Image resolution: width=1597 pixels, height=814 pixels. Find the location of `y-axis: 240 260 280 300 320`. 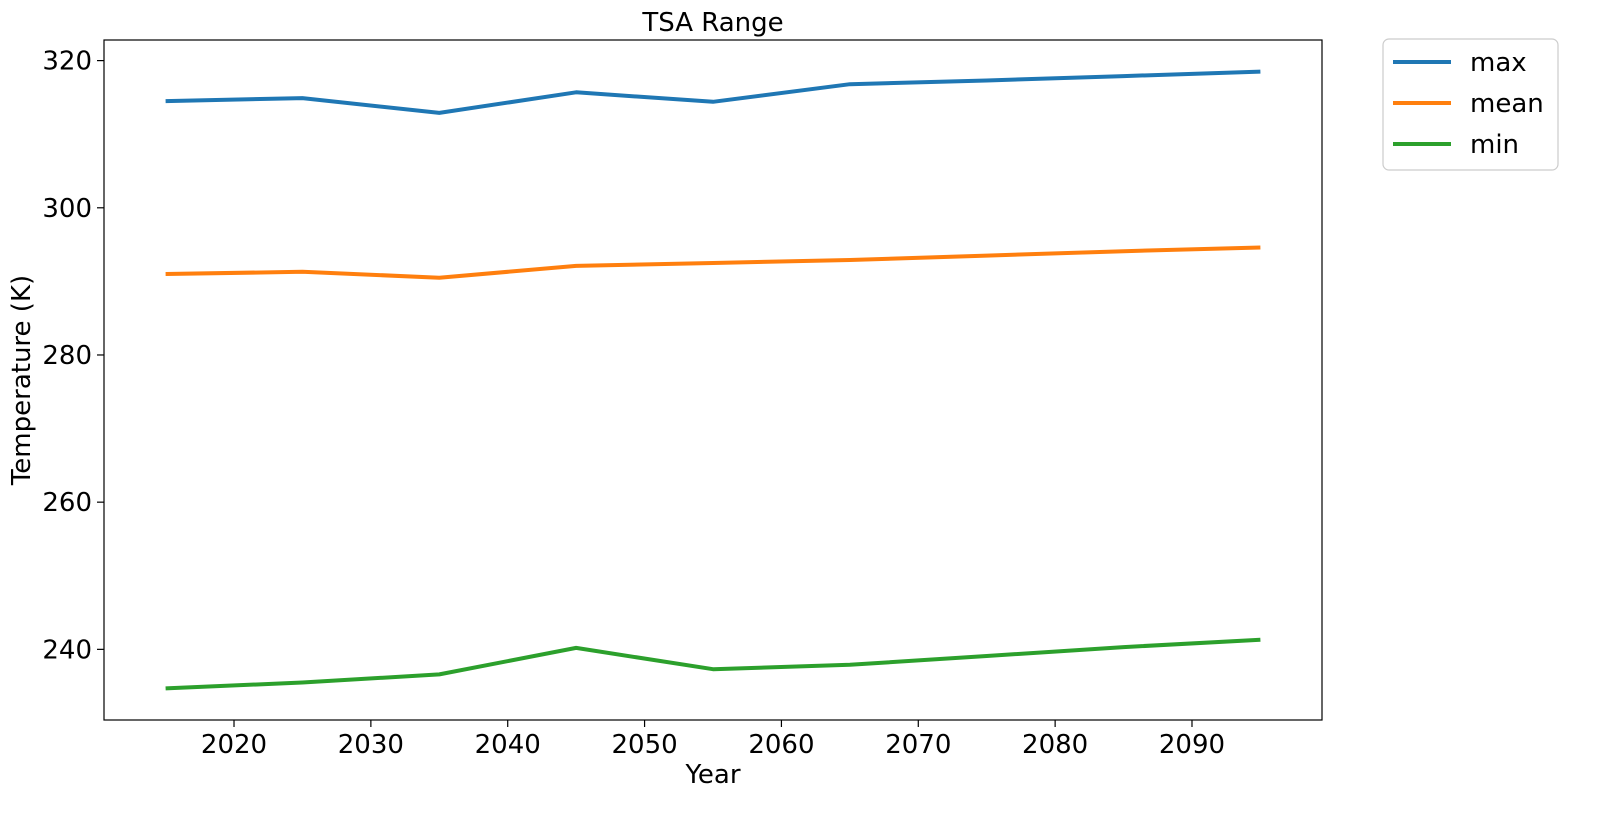

y-axis: 240 260 280 300 320 is located at coordinates (73, 356).